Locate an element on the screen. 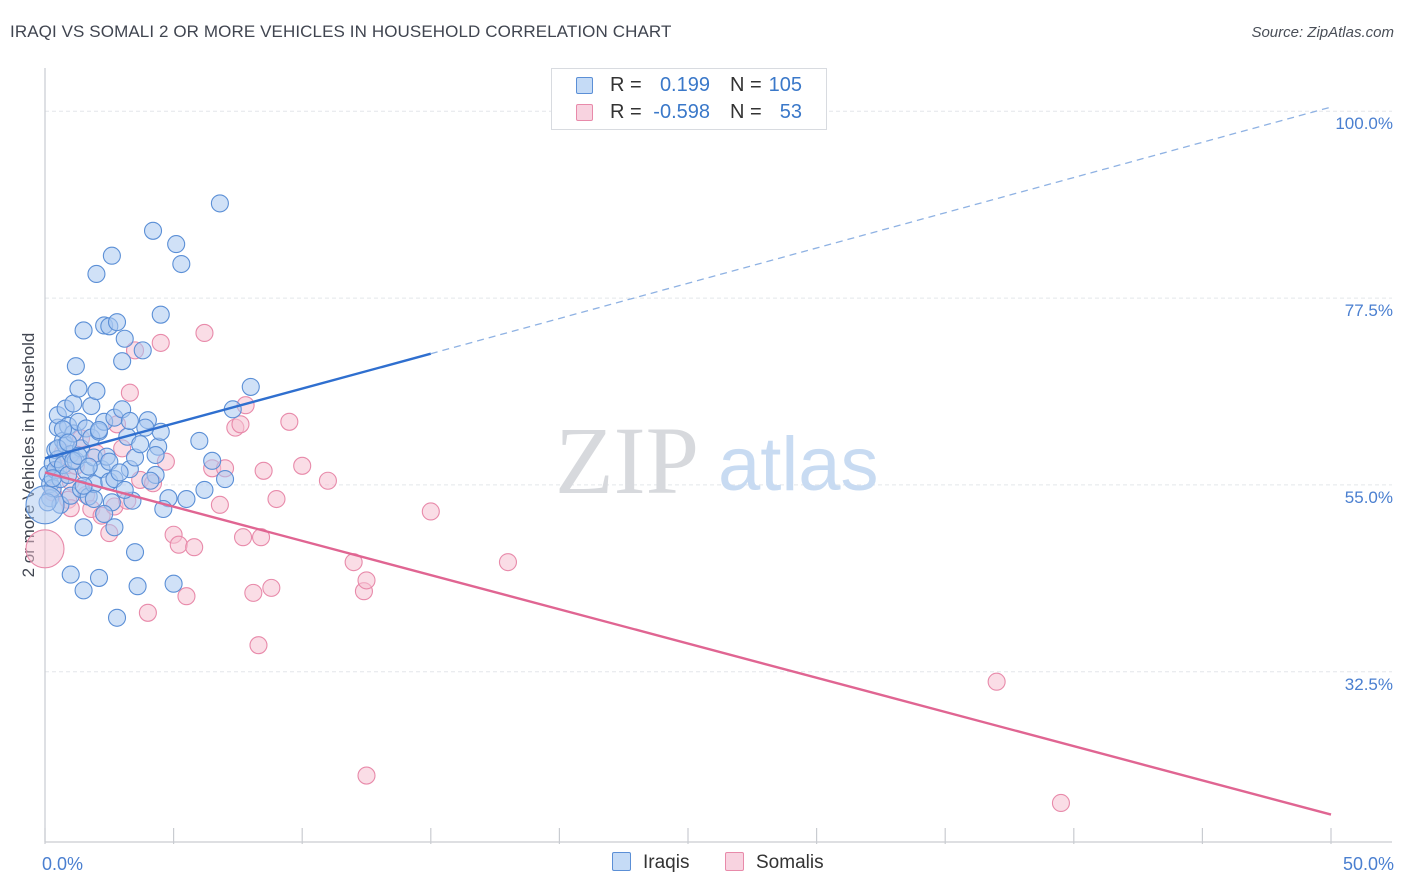  iraqis-label: Iraqis is located at coordinates (666, 862).